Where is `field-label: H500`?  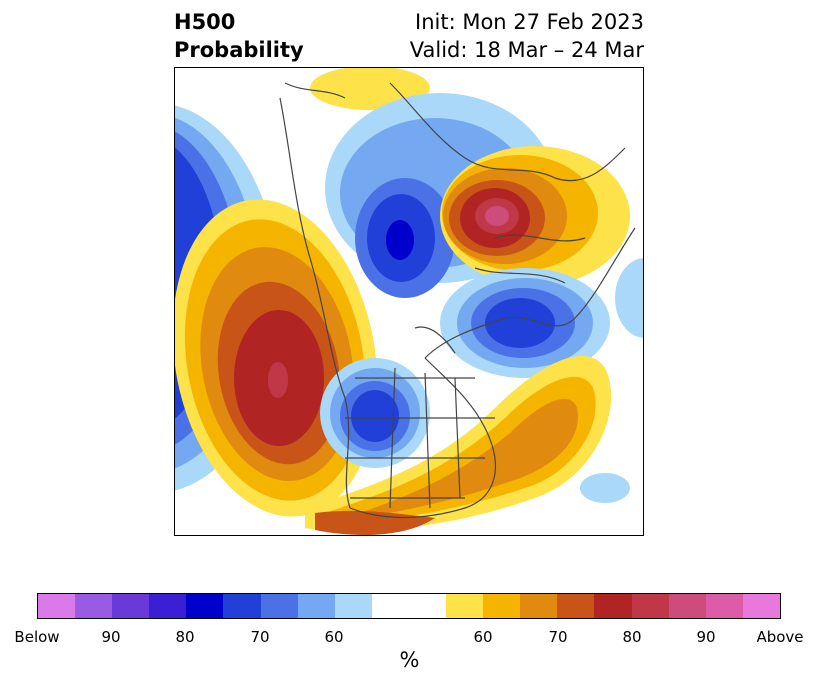 field-label: H500 is located at coordinates (205, 22).